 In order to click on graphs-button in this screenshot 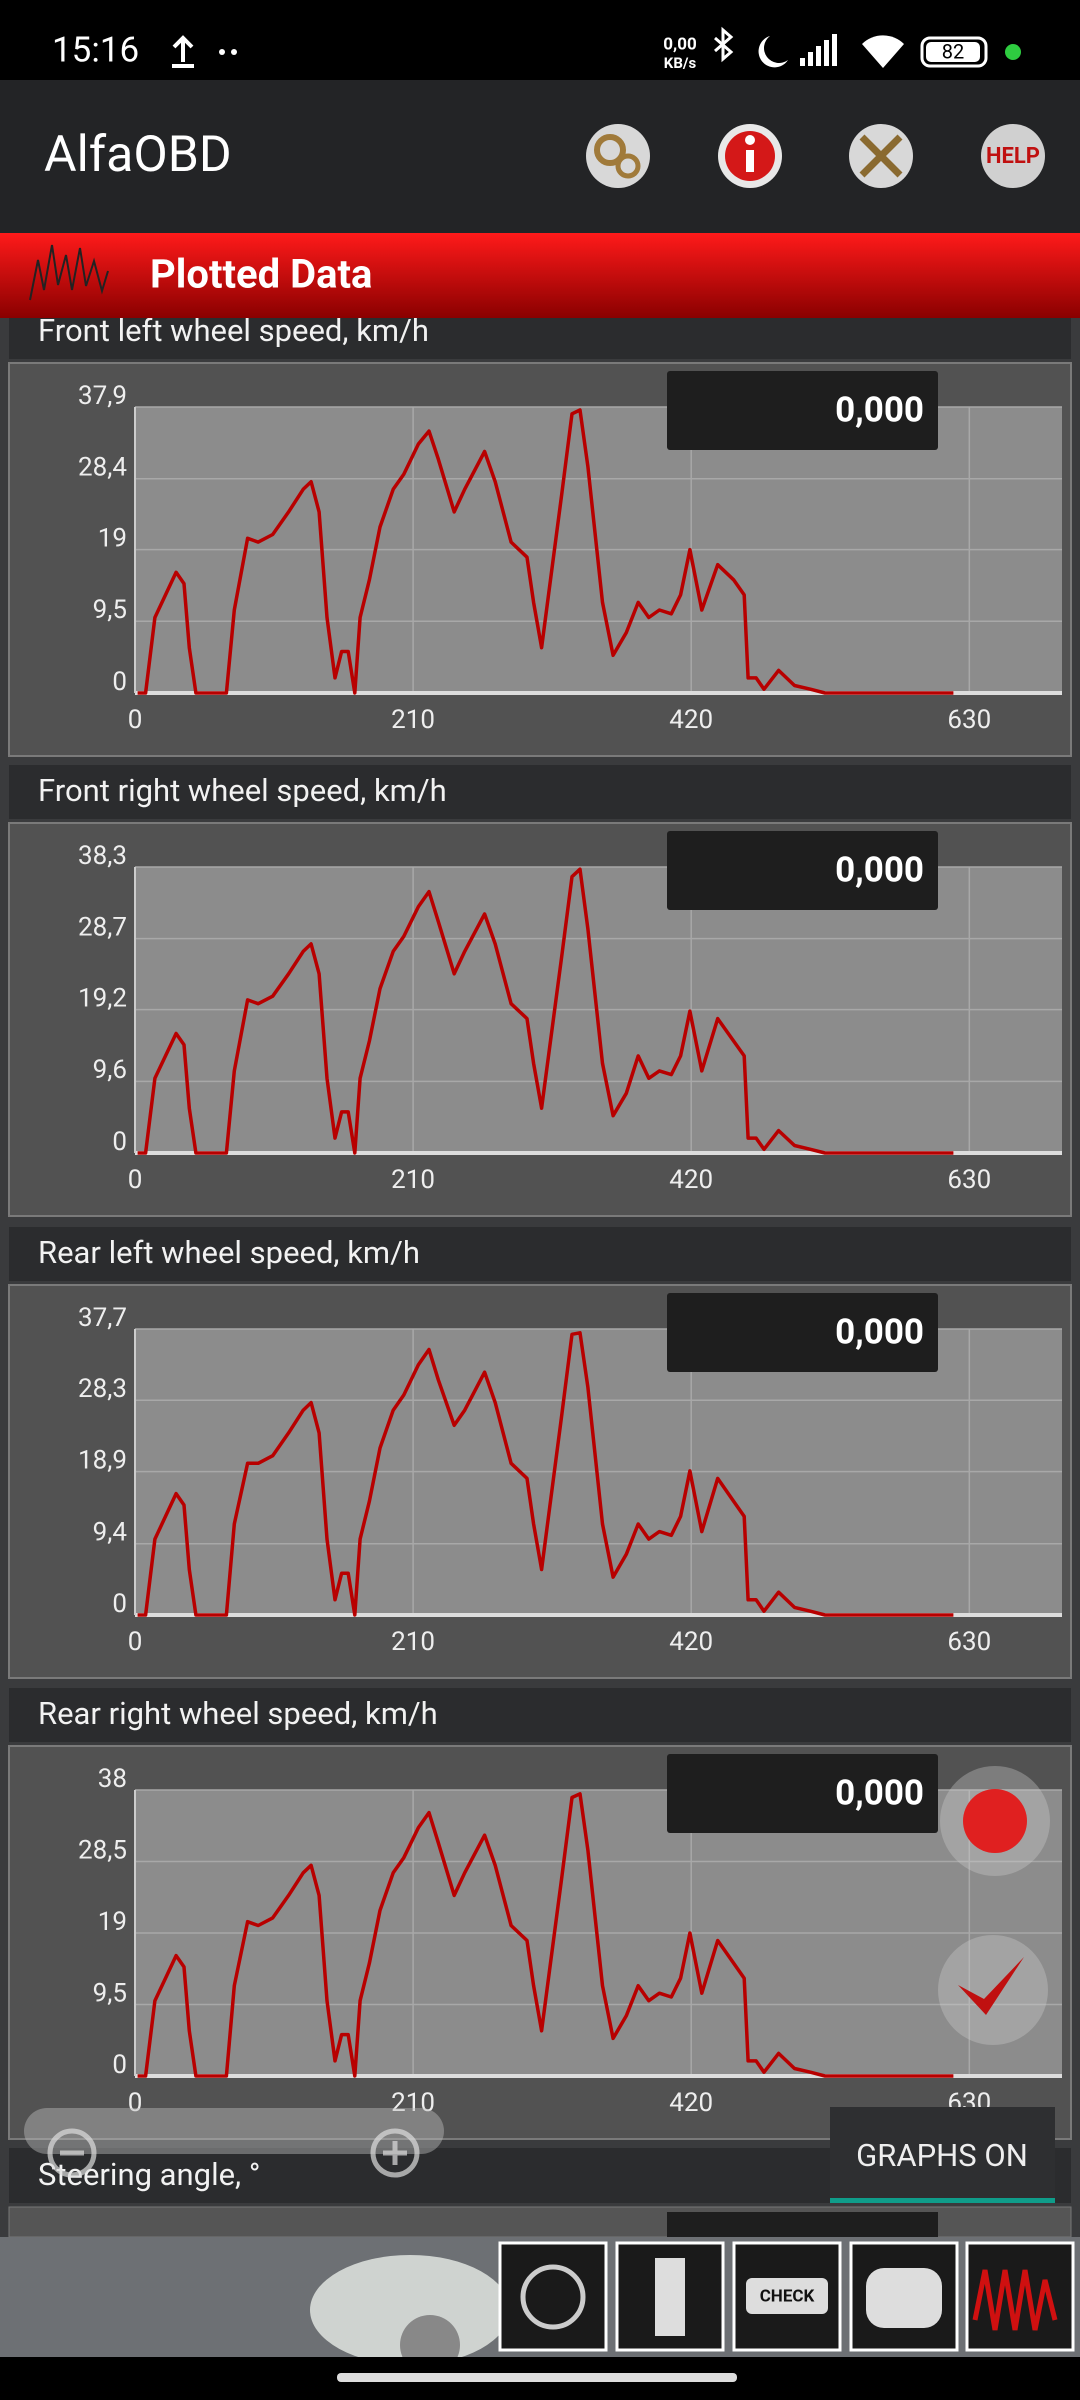, I will do `click(942, 2154)`.